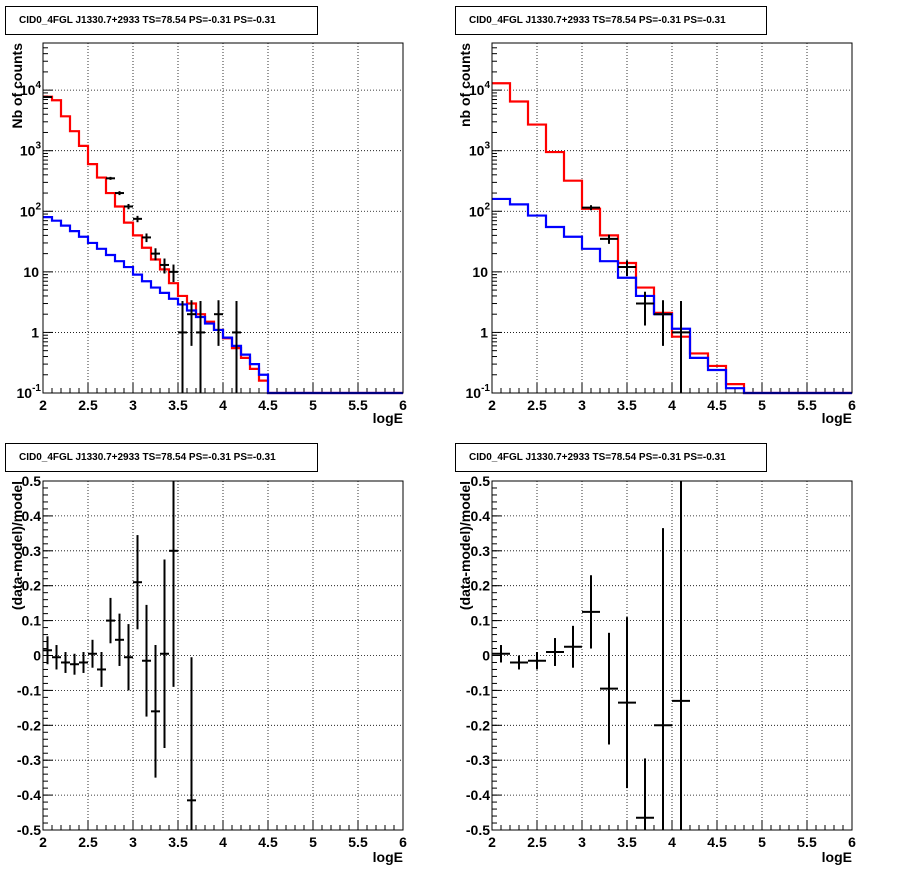 The width and height of the screenshot is (898, 875). Describe the element at coordinates (478, 725) in the screenshot. I see `y-tick-label: -0.2` at that location.